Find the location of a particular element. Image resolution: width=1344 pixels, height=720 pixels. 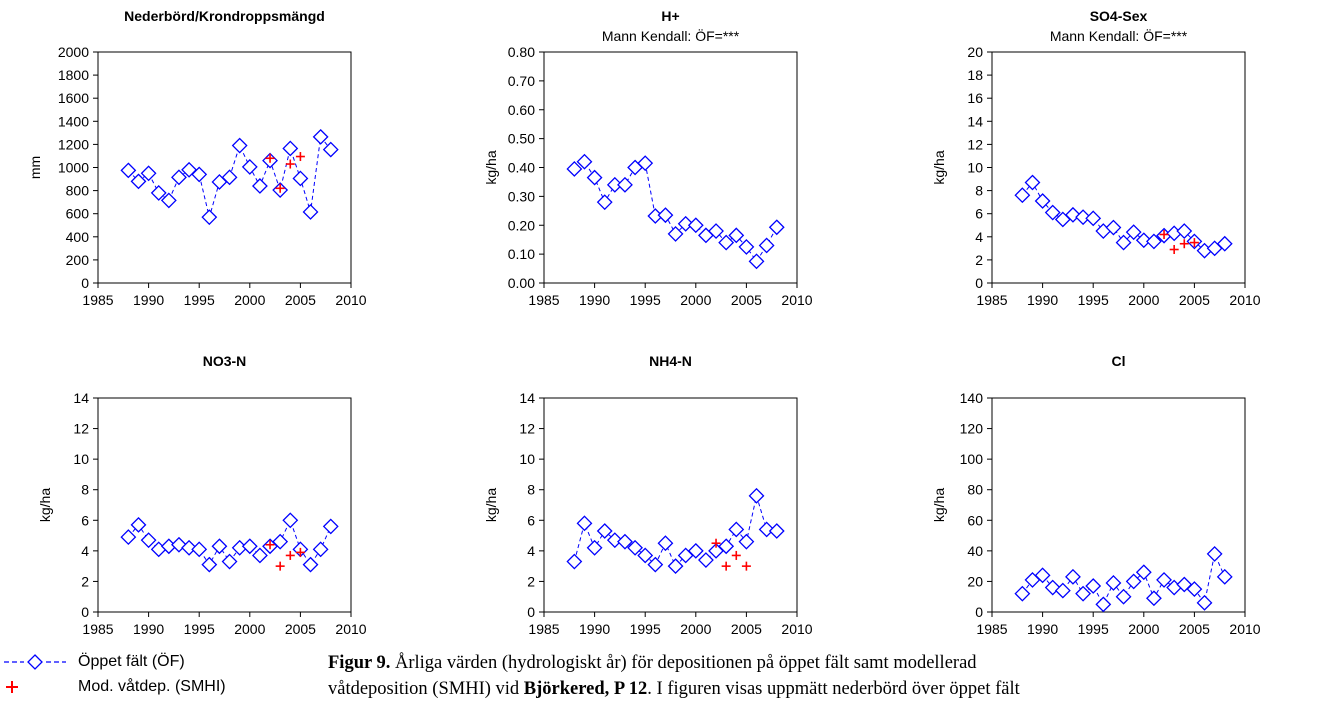

caption-label: Figur 9. is located at coordinates (359, 663).